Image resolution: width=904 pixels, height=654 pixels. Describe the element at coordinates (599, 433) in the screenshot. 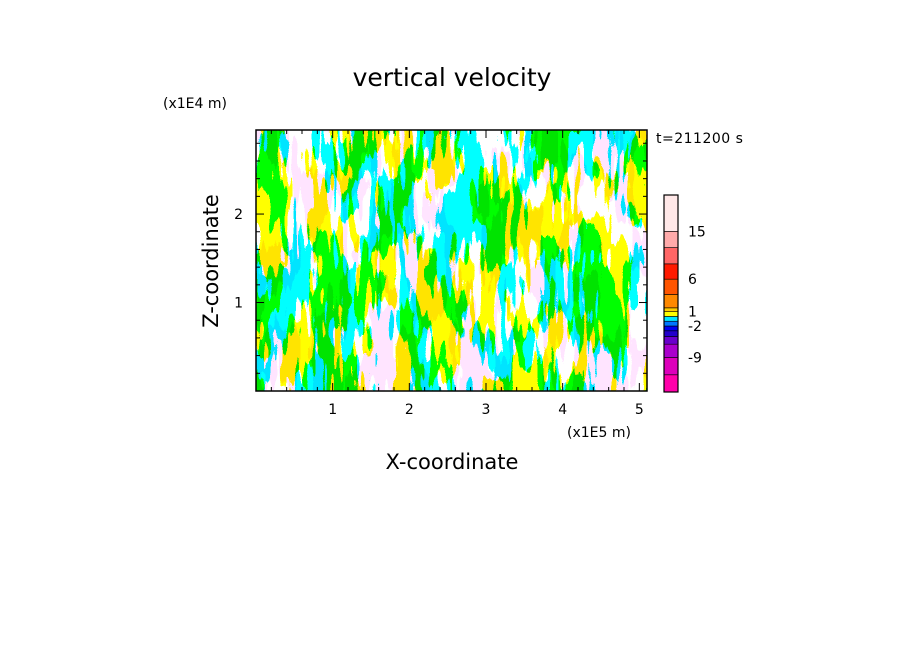

I see `x-unit-label: (x1E5 m)` at that location.